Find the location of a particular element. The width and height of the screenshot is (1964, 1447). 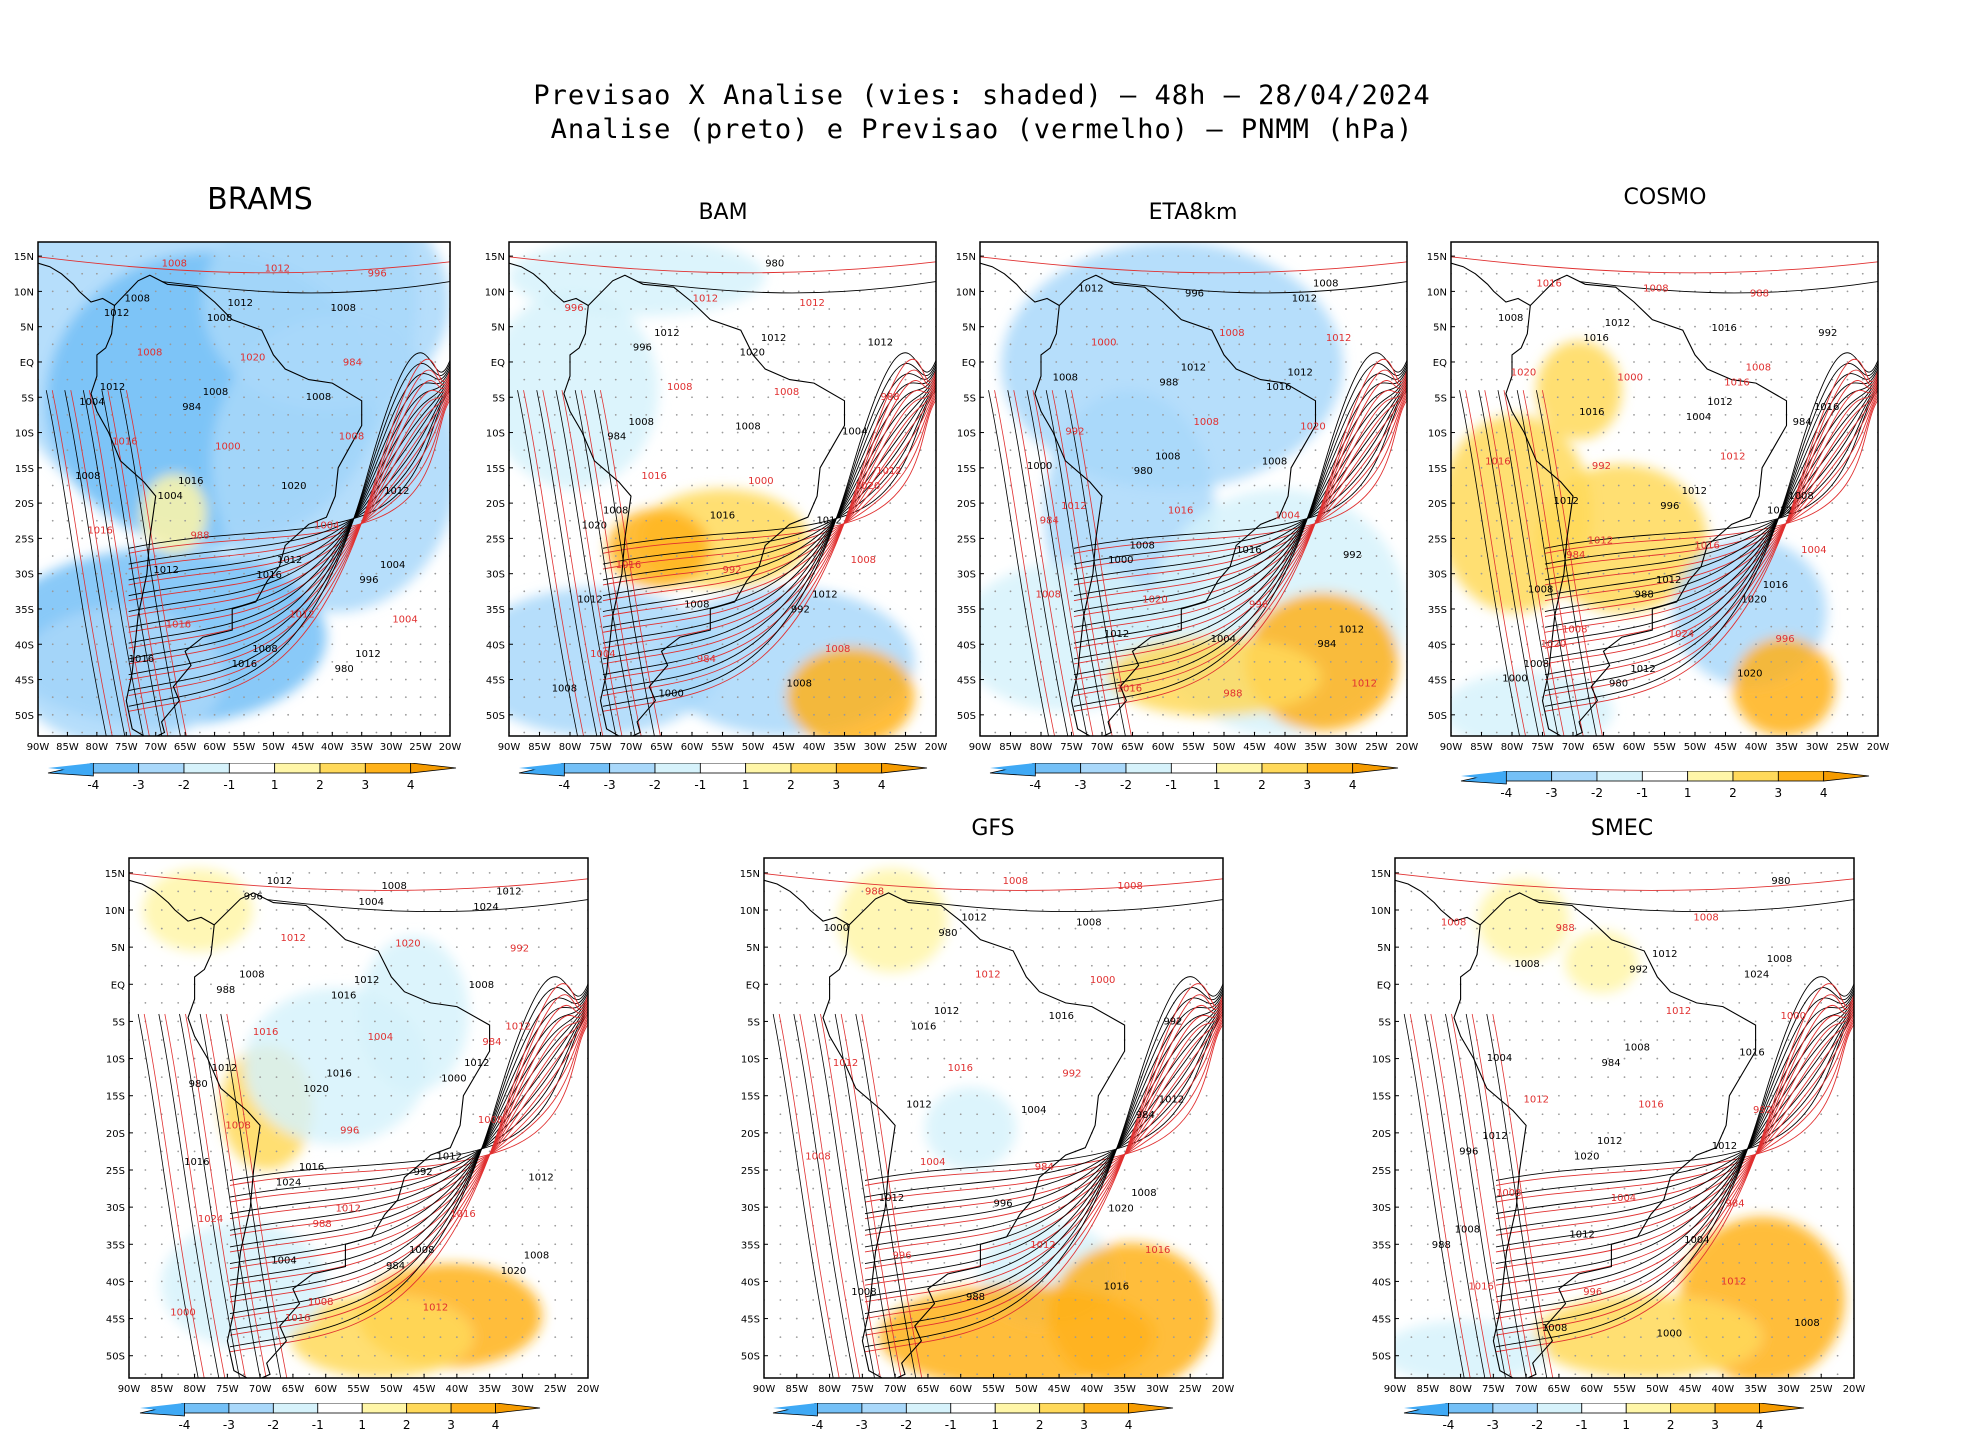

lat-tick-label: EQ is located at coordinates (969, 363).